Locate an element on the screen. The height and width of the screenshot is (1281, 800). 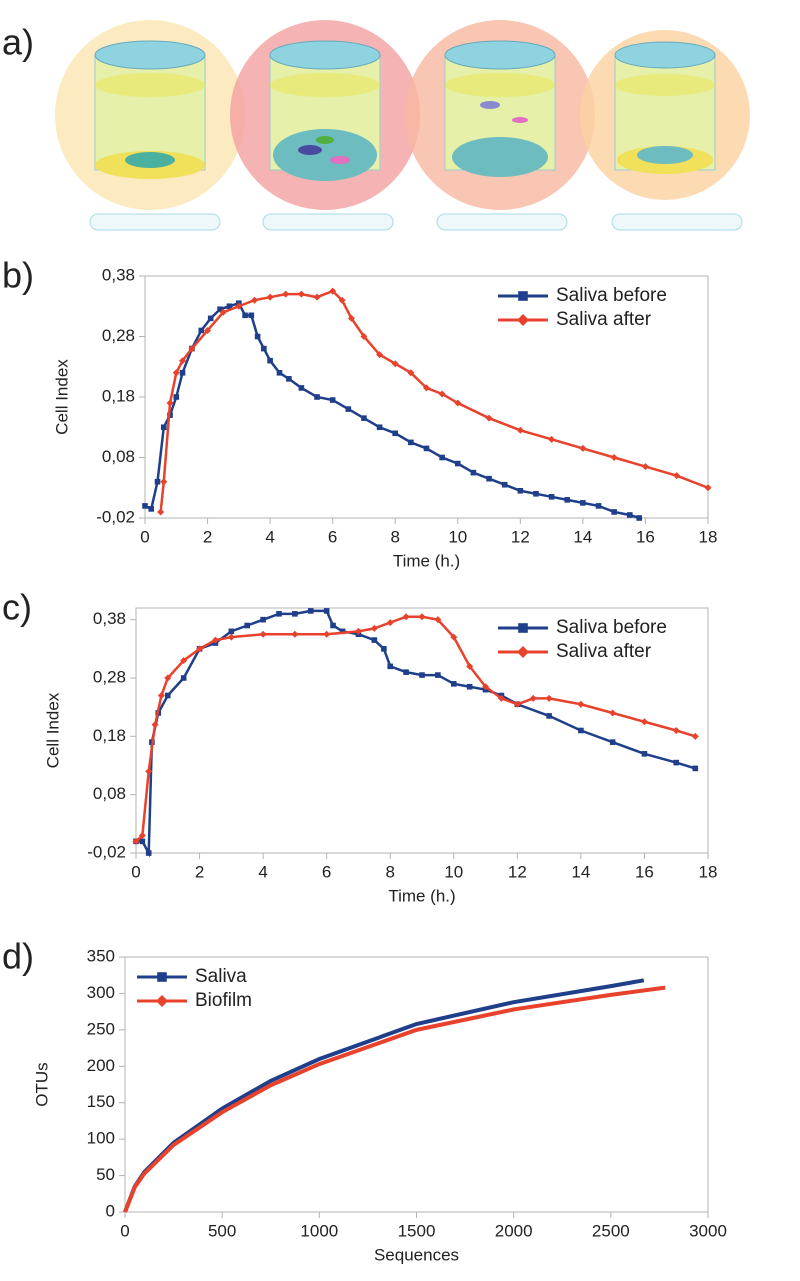
x-tick-label: 18 is located at coordinates (708, 871).